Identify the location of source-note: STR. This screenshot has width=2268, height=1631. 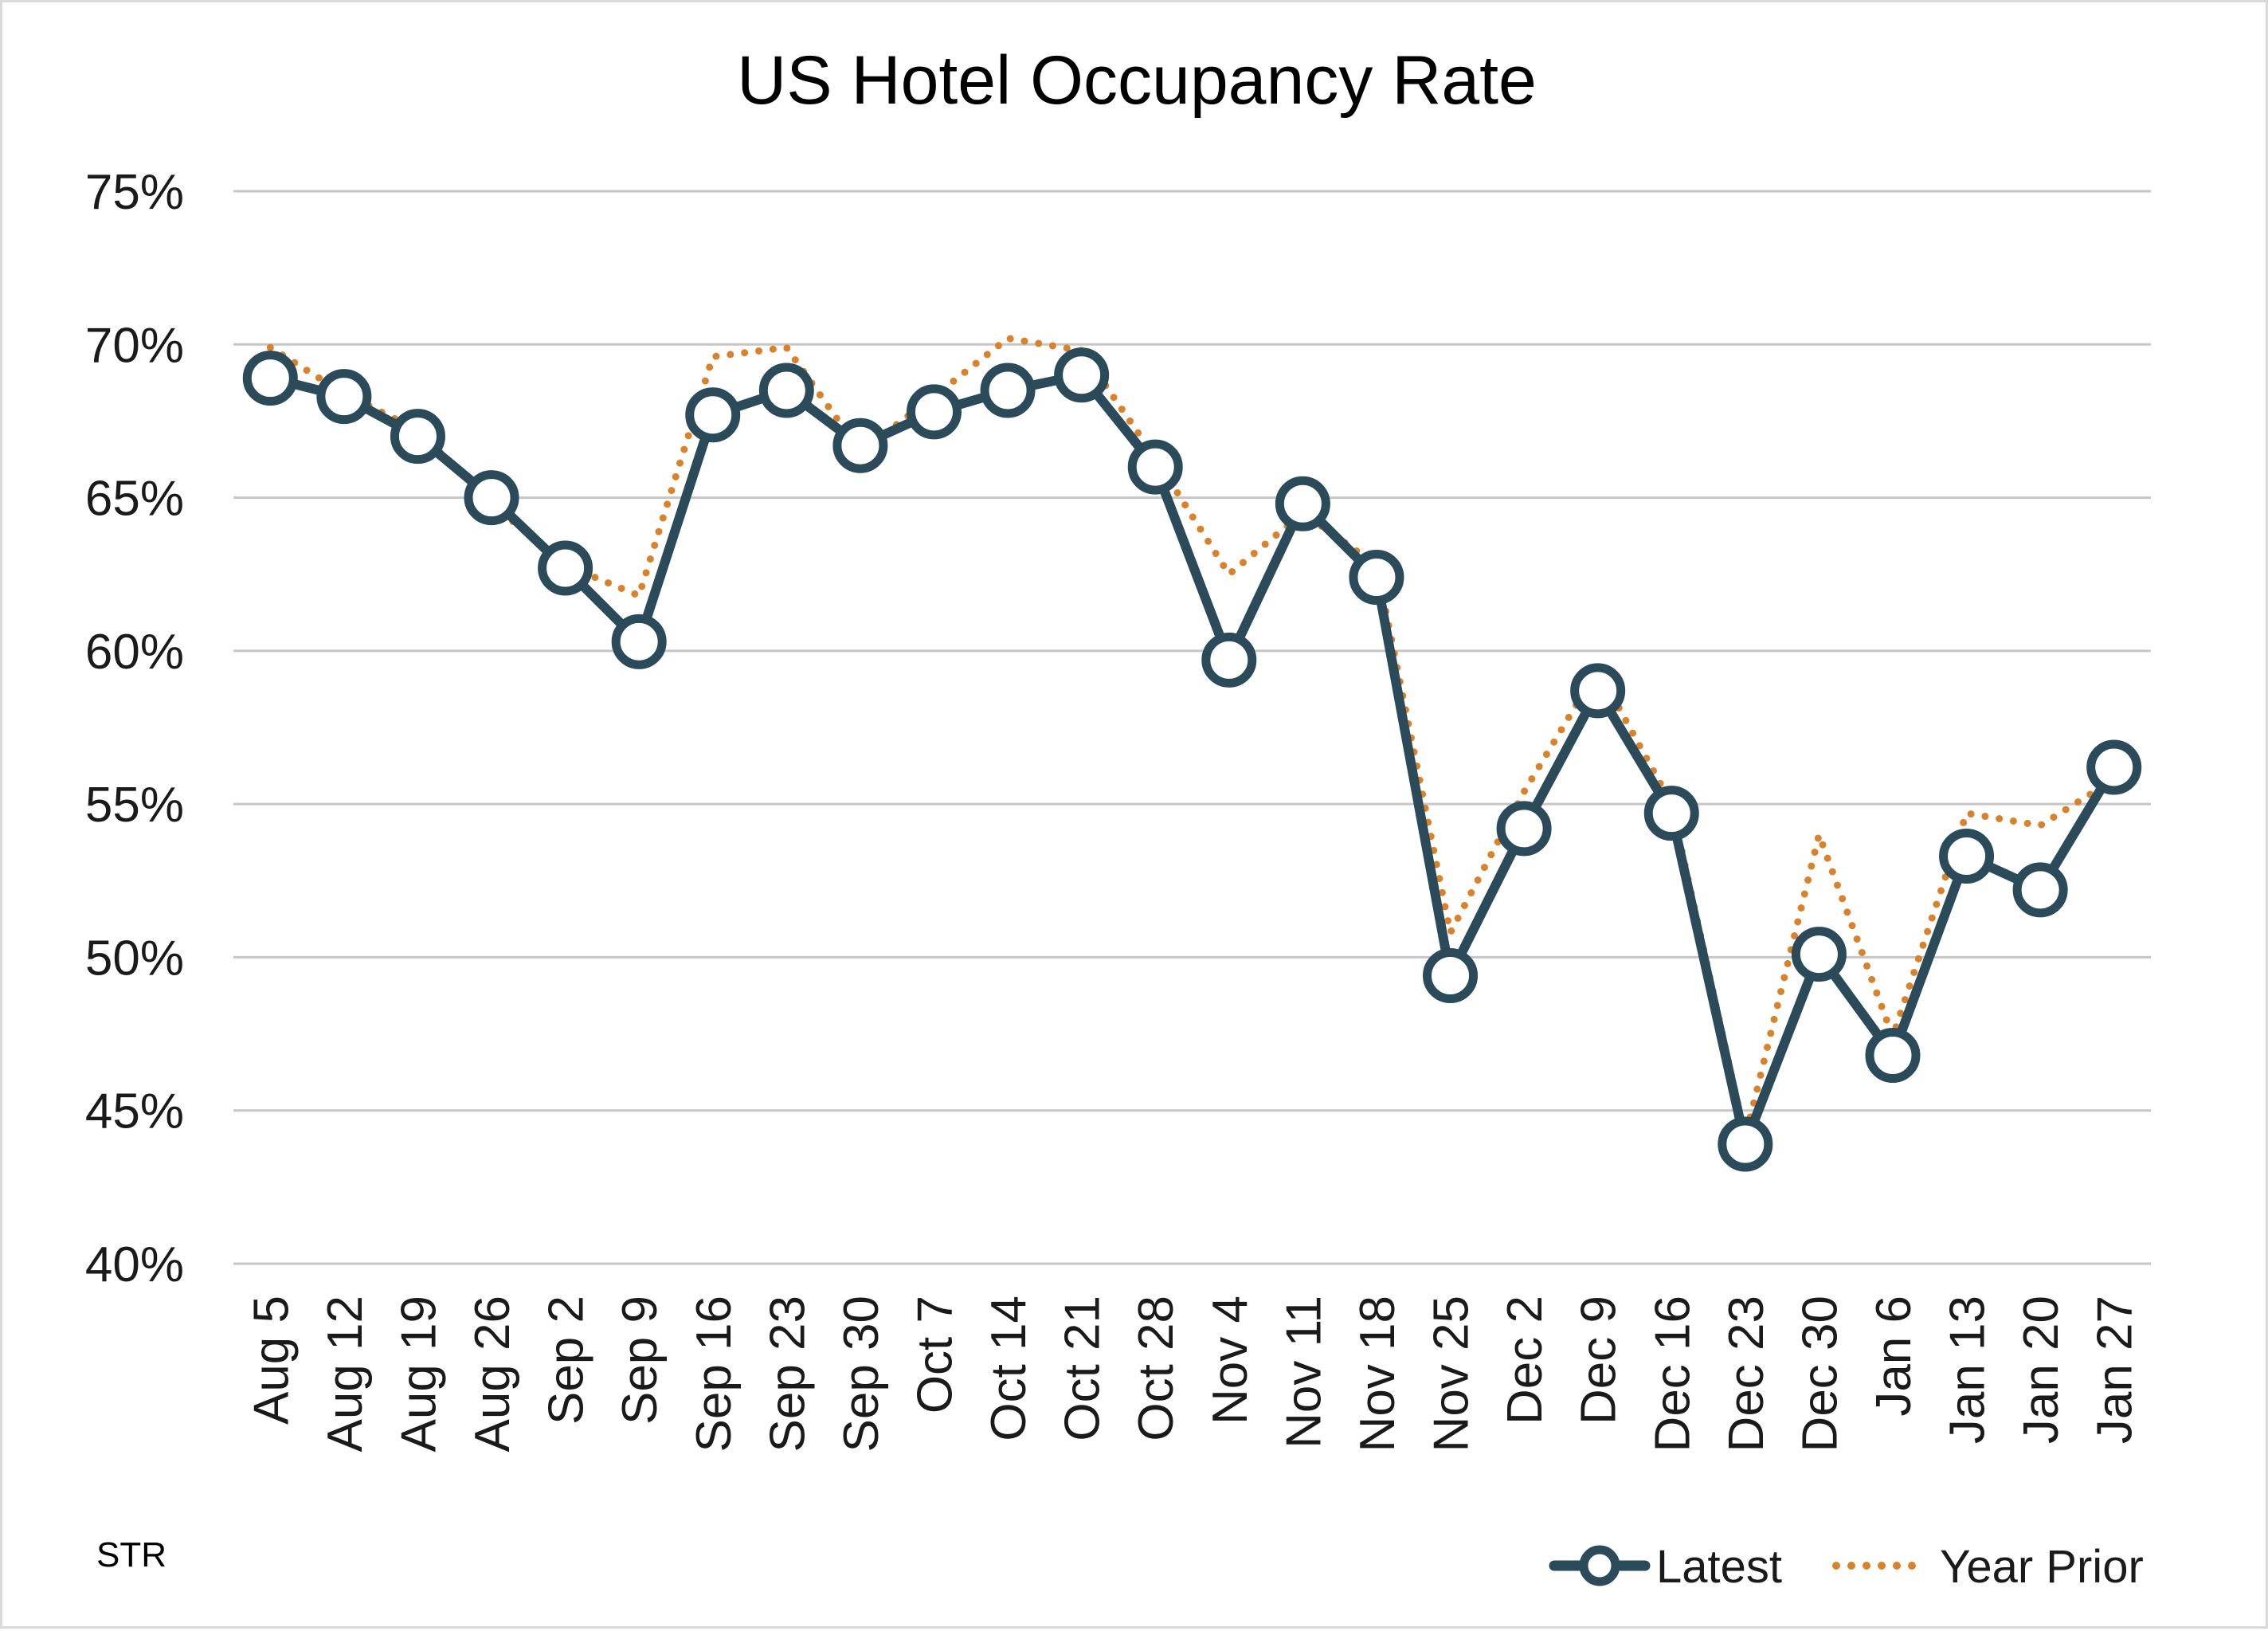
(131, 1554).